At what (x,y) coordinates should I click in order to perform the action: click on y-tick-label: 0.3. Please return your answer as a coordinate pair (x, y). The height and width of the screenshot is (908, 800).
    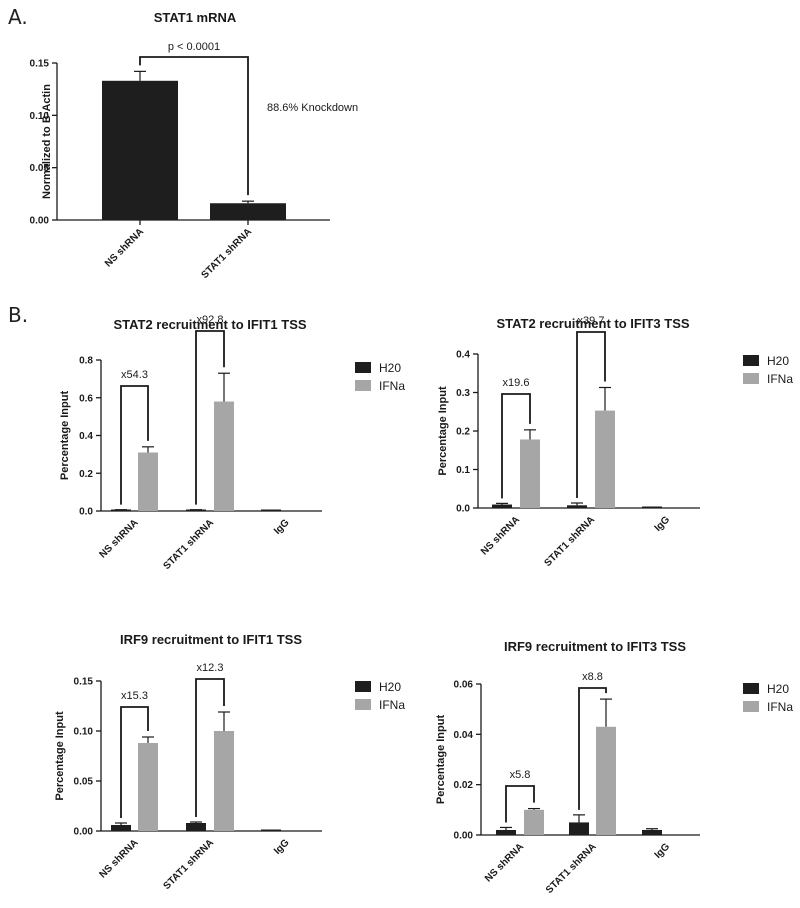
    Looking at the image, I should click on (463, 393).